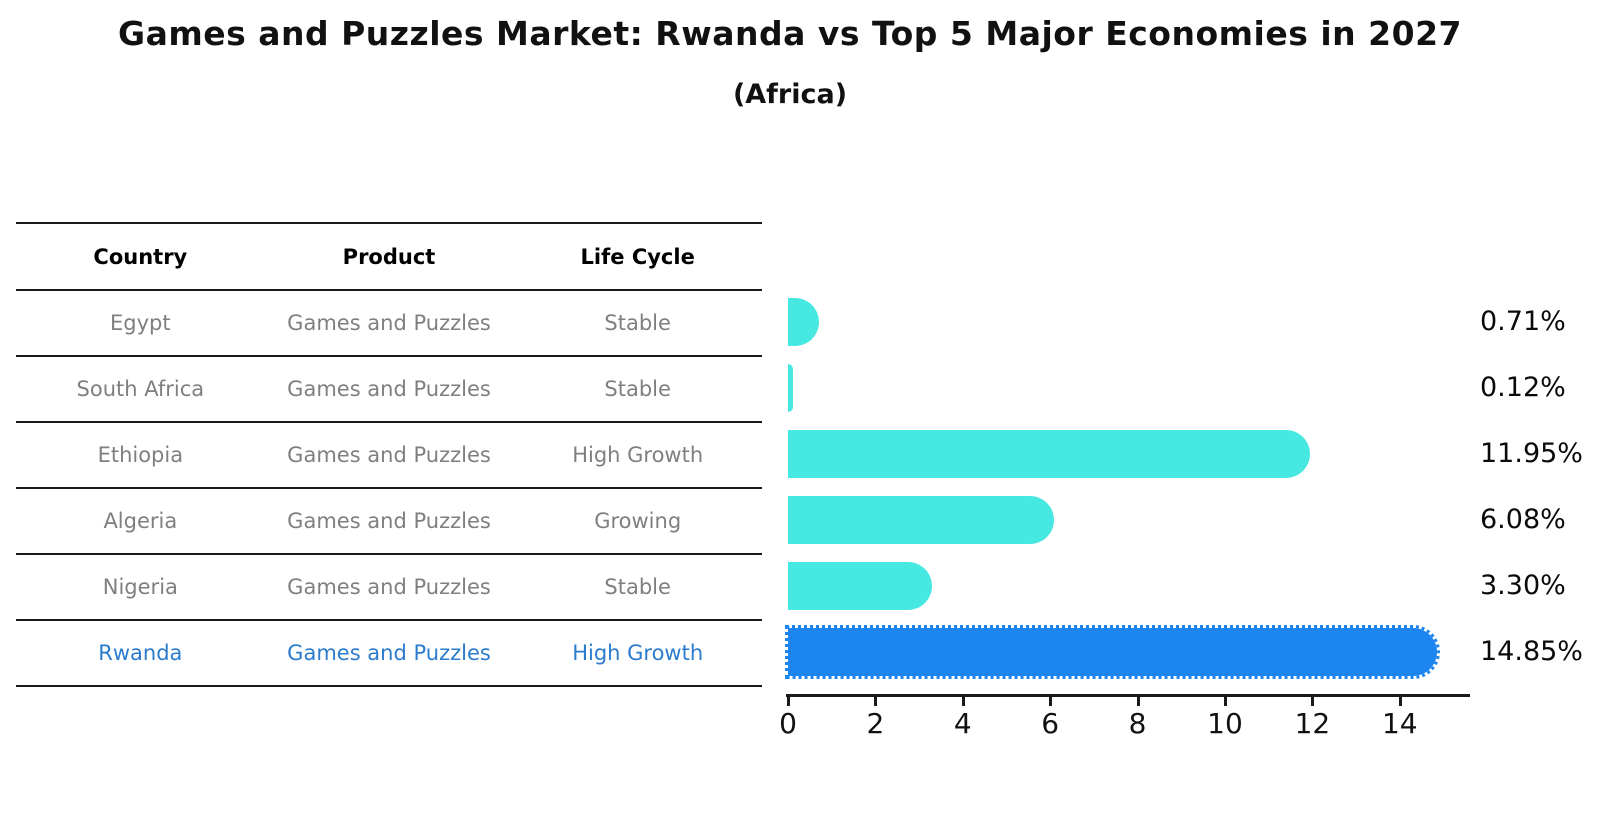  I want to click on table-row: Ethiopia Games and Puzzles High Growth, so click(389, 456).